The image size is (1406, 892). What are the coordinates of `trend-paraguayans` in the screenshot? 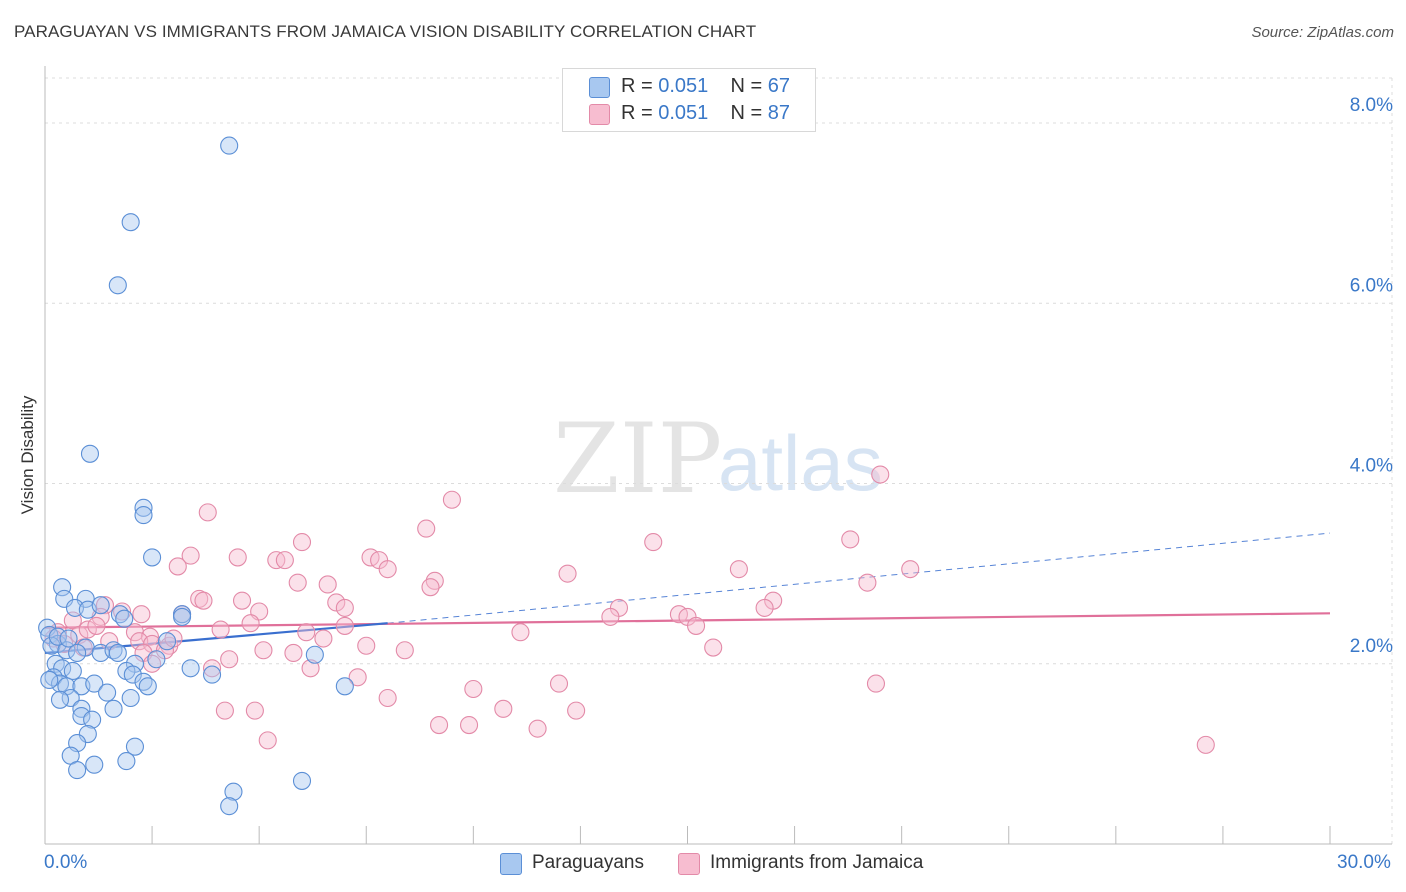 It's located at (216, 638).